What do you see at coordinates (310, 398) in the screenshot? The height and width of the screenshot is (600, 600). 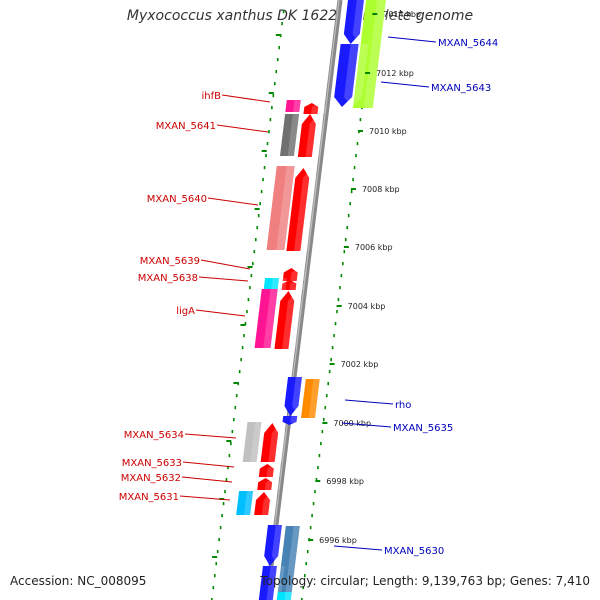 I see `feature-MXAN_5635-body` at bounding box center [310, 398].